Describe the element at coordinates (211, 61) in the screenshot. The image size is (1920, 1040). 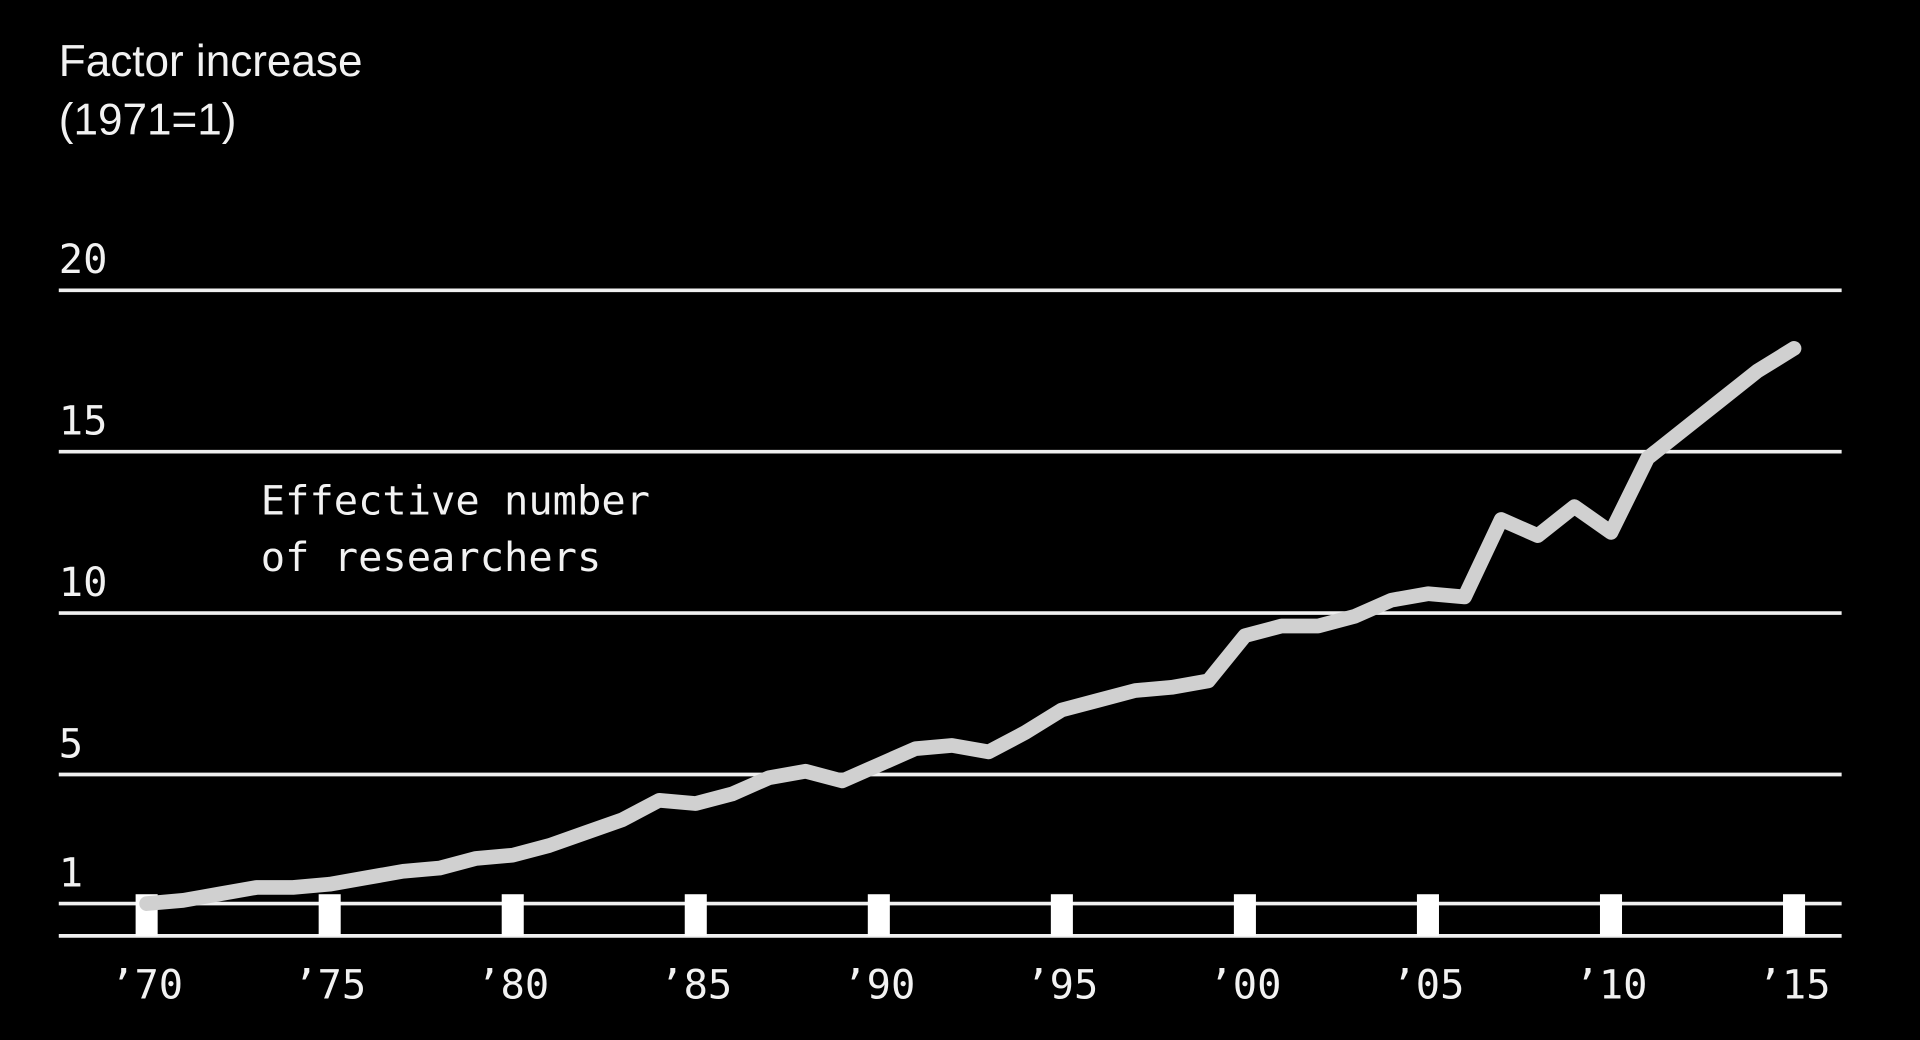
I see `chart-title: Factor increase` at that location.